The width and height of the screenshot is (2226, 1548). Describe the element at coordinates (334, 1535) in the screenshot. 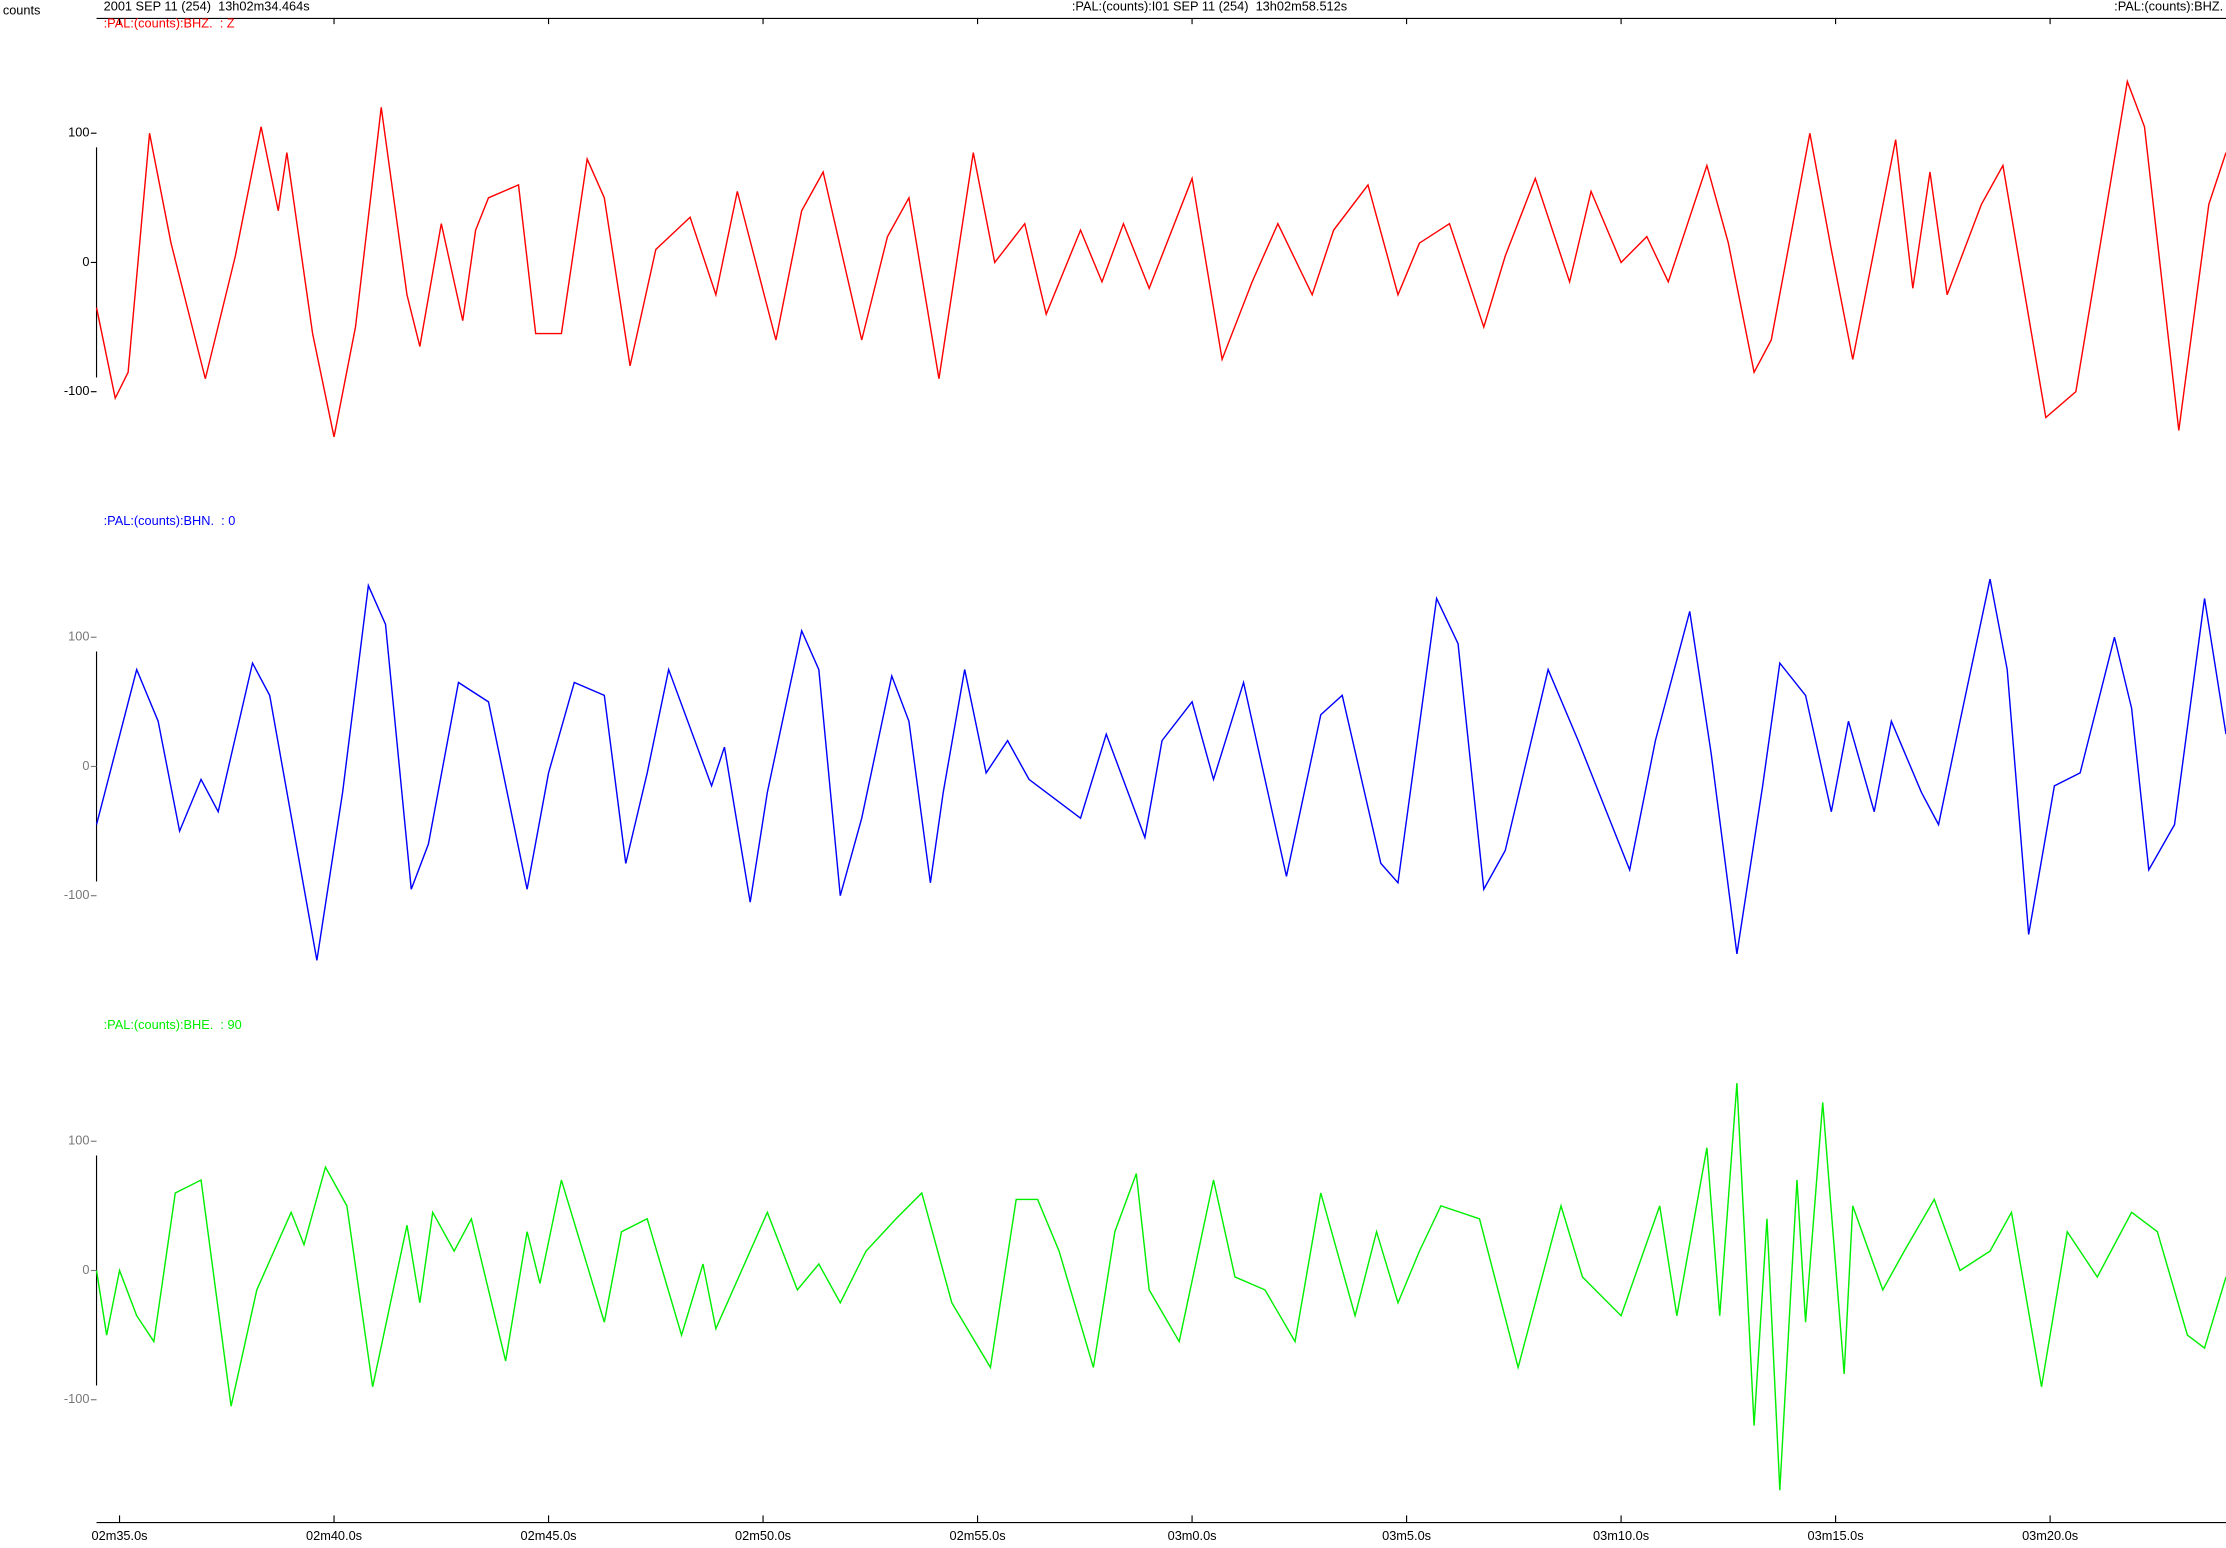

I see `x-tick-label: 02m40.0s` at that location.